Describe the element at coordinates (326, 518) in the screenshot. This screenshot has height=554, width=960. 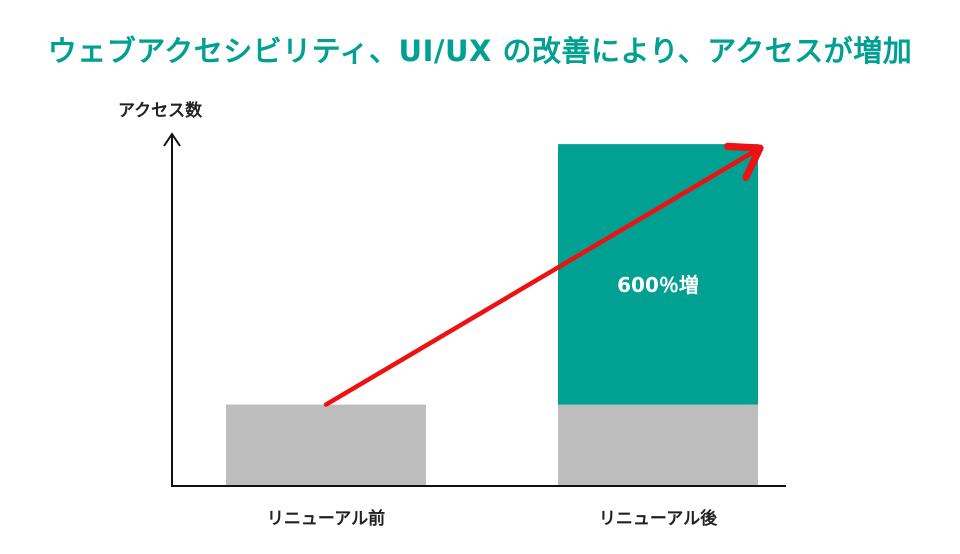
I see `category-label-0: リニューアル前` at that location.